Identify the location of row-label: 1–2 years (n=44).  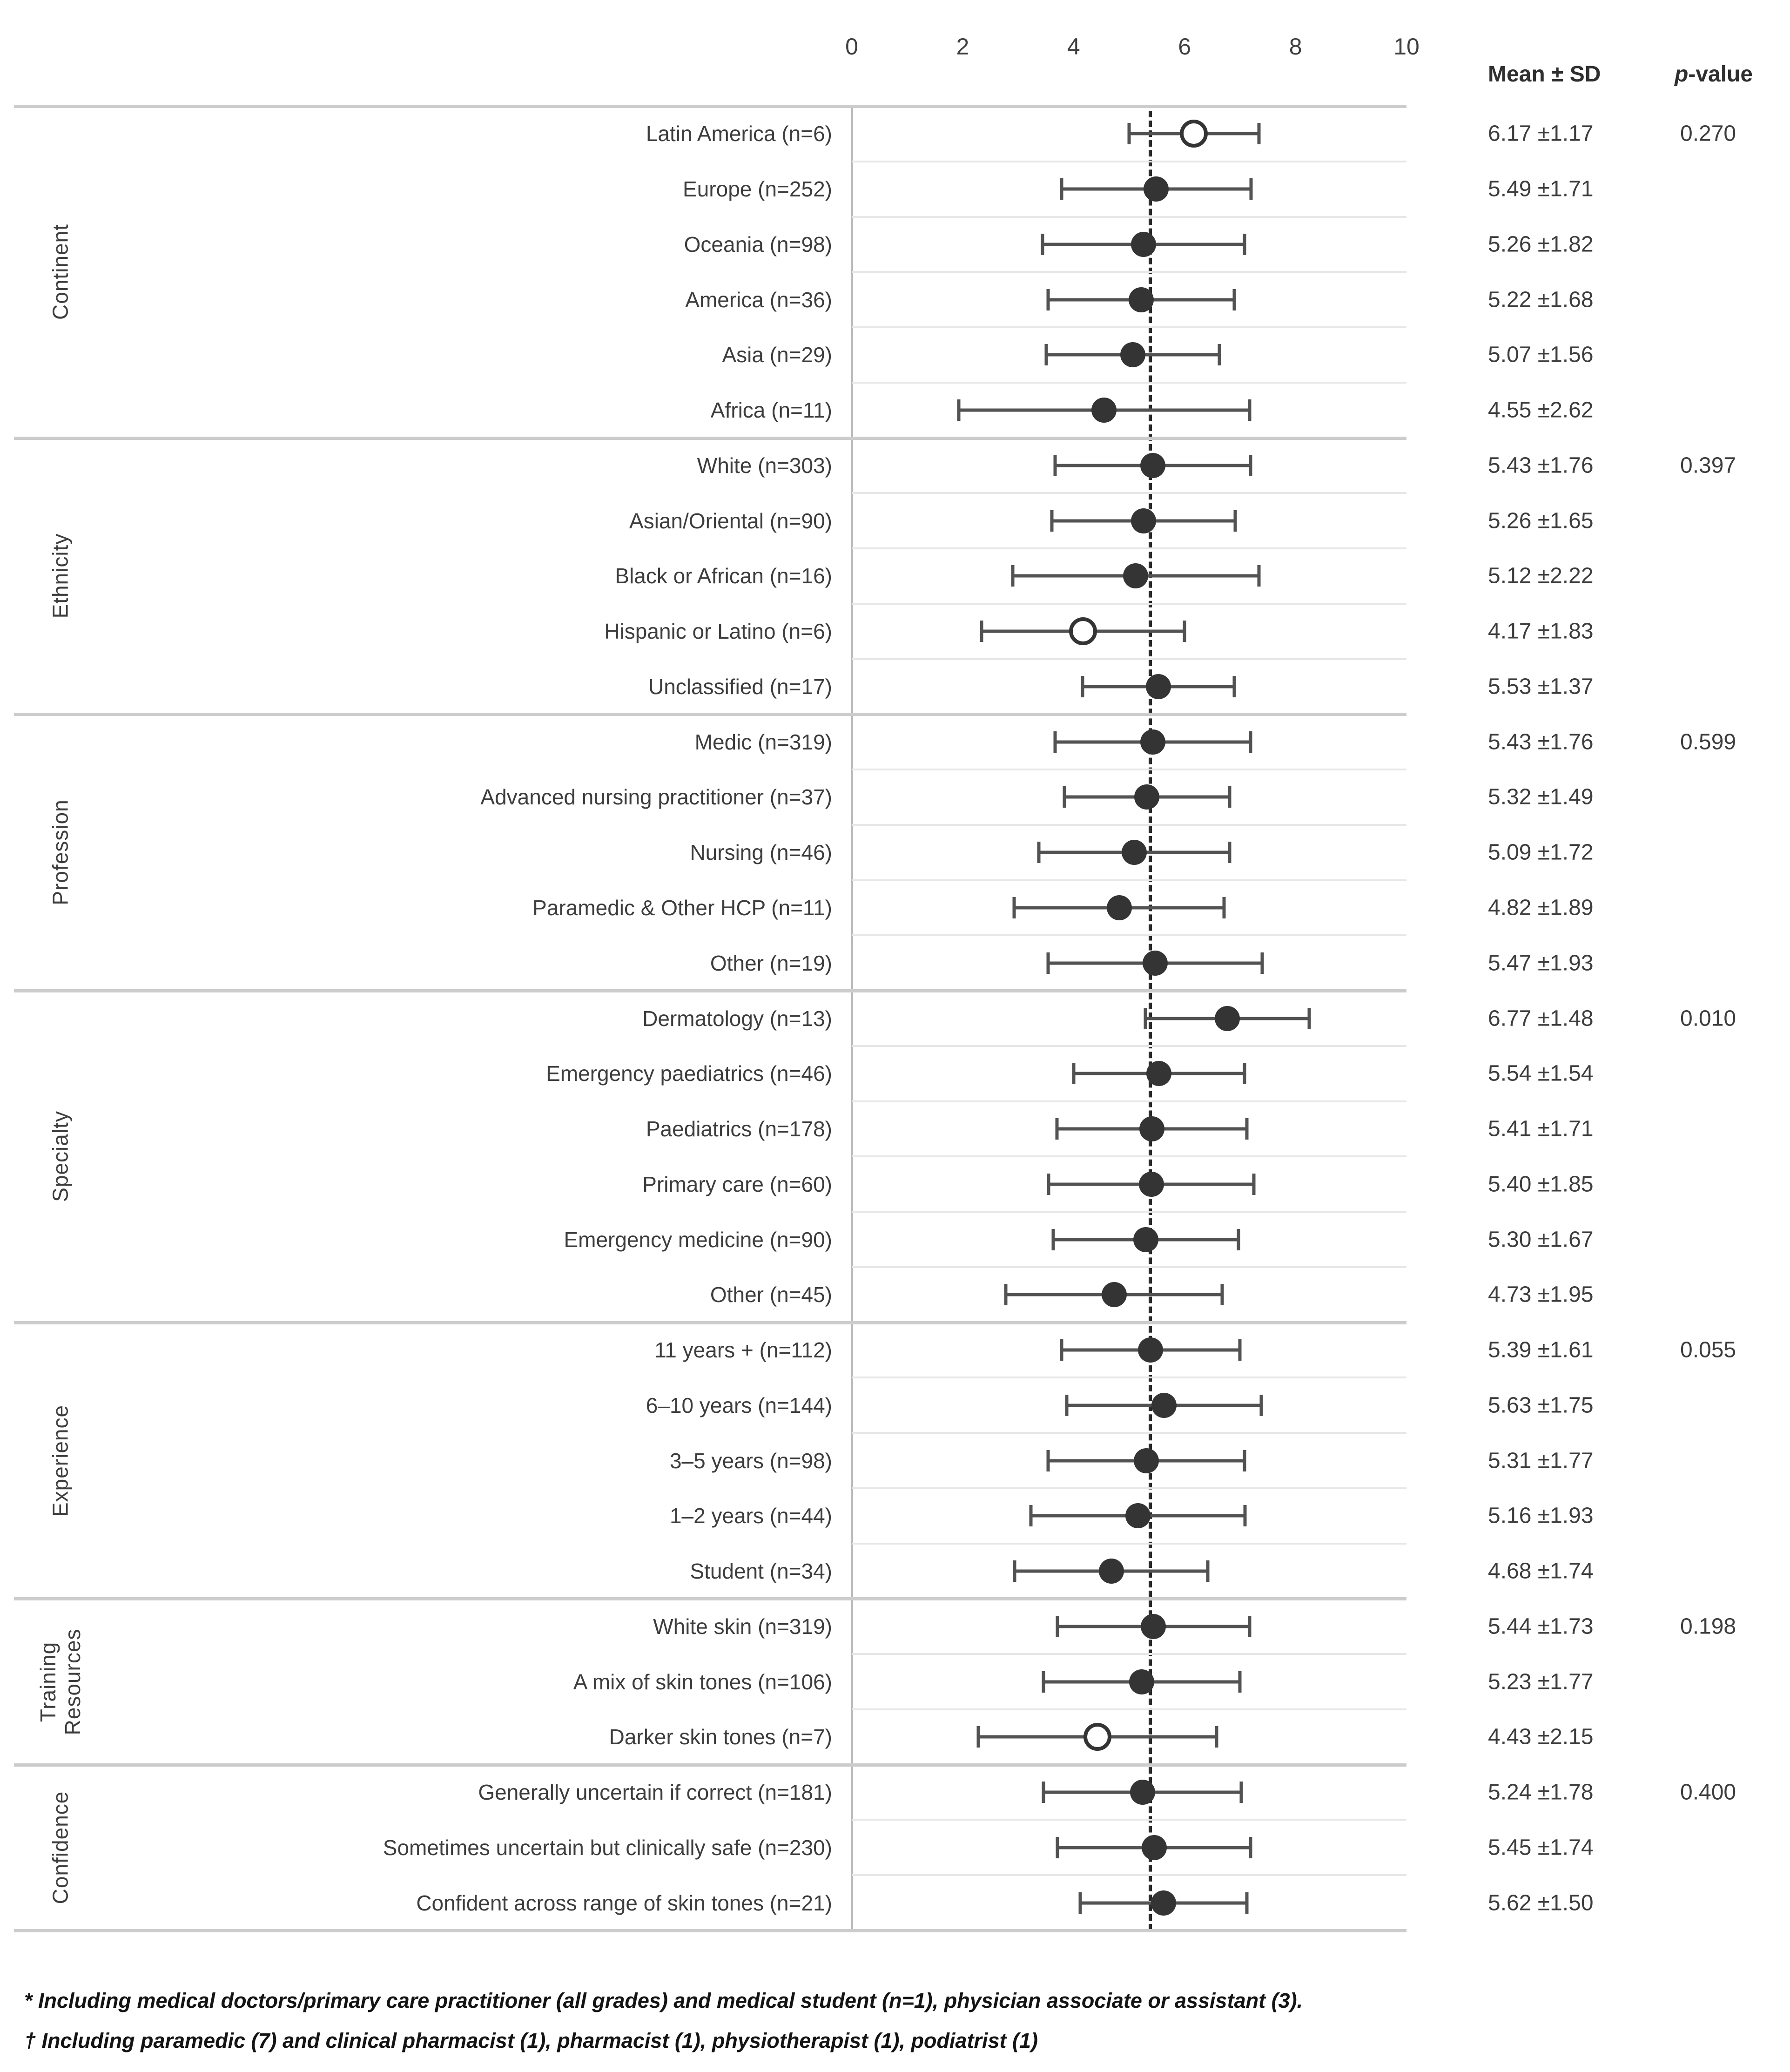
(750, 1516).